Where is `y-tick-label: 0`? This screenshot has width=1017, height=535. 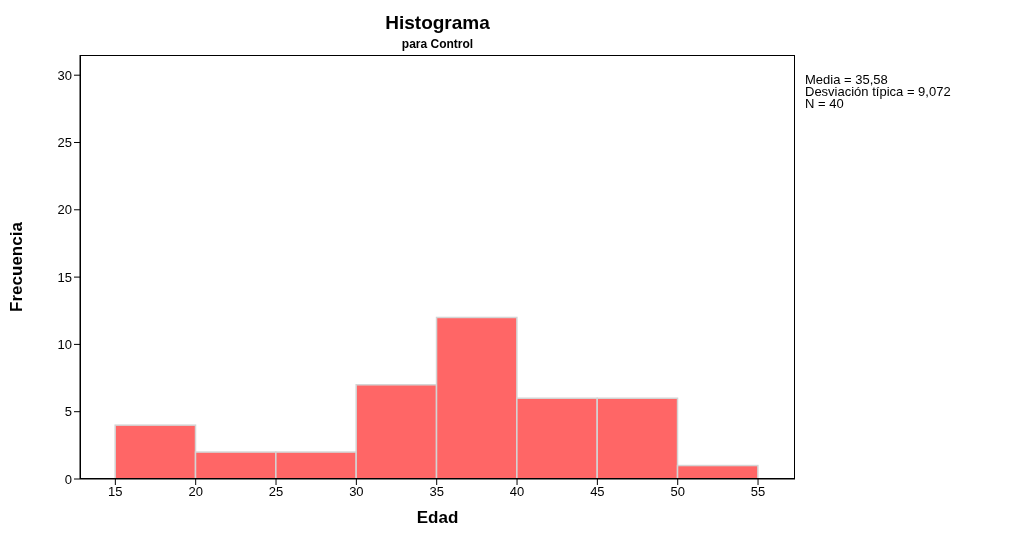 y-tick-label: 0 is located at coordinates (68, 479).